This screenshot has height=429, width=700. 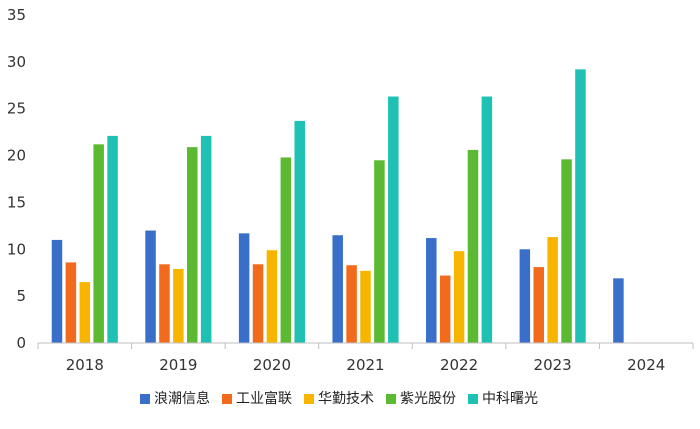 I want to click on legend: 浪潮信息 工业富联 华勤技术 紫光股份 中科曙光, so click(x=339, y=398).